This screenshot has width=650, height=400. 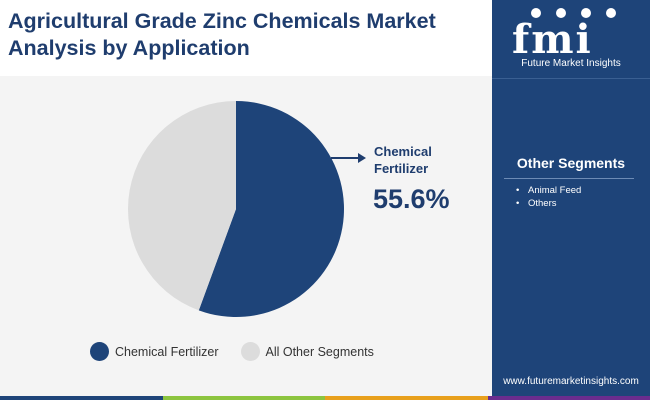 I want to click on website-link: www.futuremarketinsights.com, so click(x=571, y=381).